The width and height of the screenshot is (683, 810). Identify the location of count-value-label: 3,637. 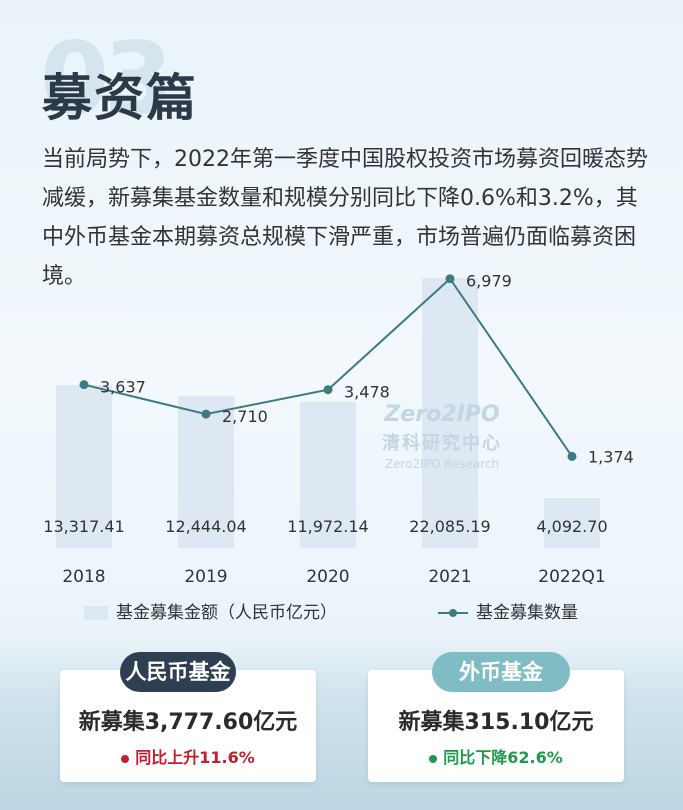
(123, 387).